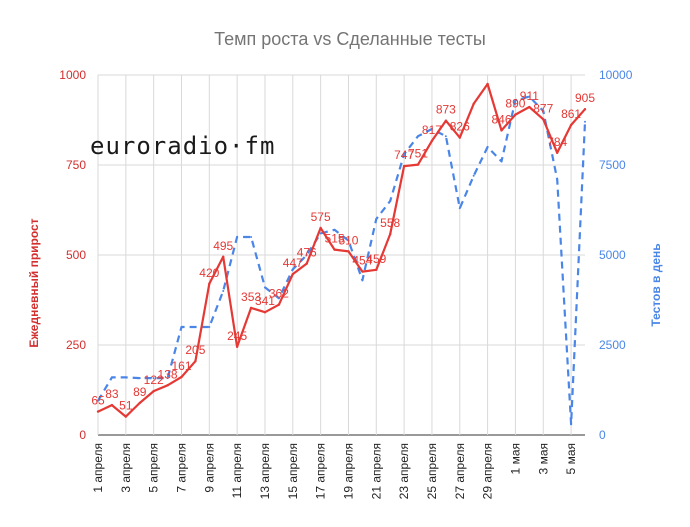 The image size is (690, 527). What do you see at coordinates (140, 392) in the screenshot?
I see `data-label: 89` at bounding box center [140, 392].